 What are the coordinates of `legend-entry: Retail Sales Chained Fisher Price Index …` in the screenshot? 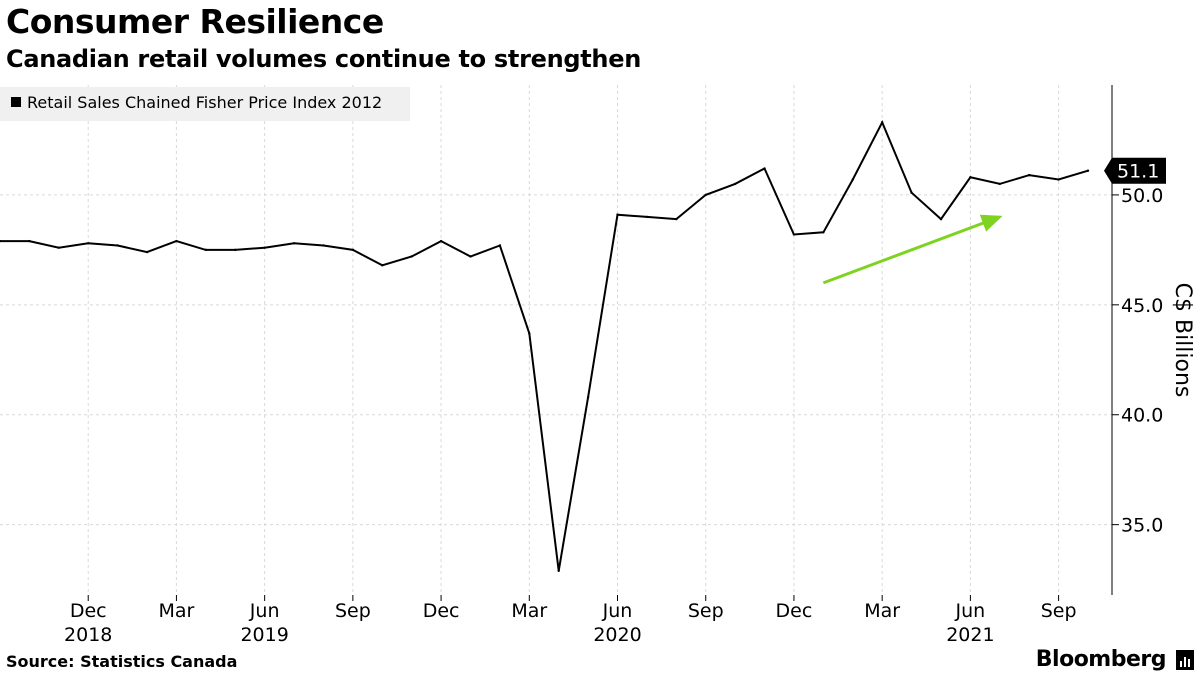 It's located at (204, 102).